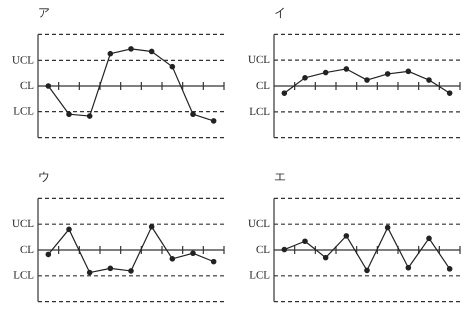 This screenshot has width=473, height=327. What do you see at coordinates (280, 176) in the screenshot?
I see `chart-title: エ` at bounding box center [280, 176].